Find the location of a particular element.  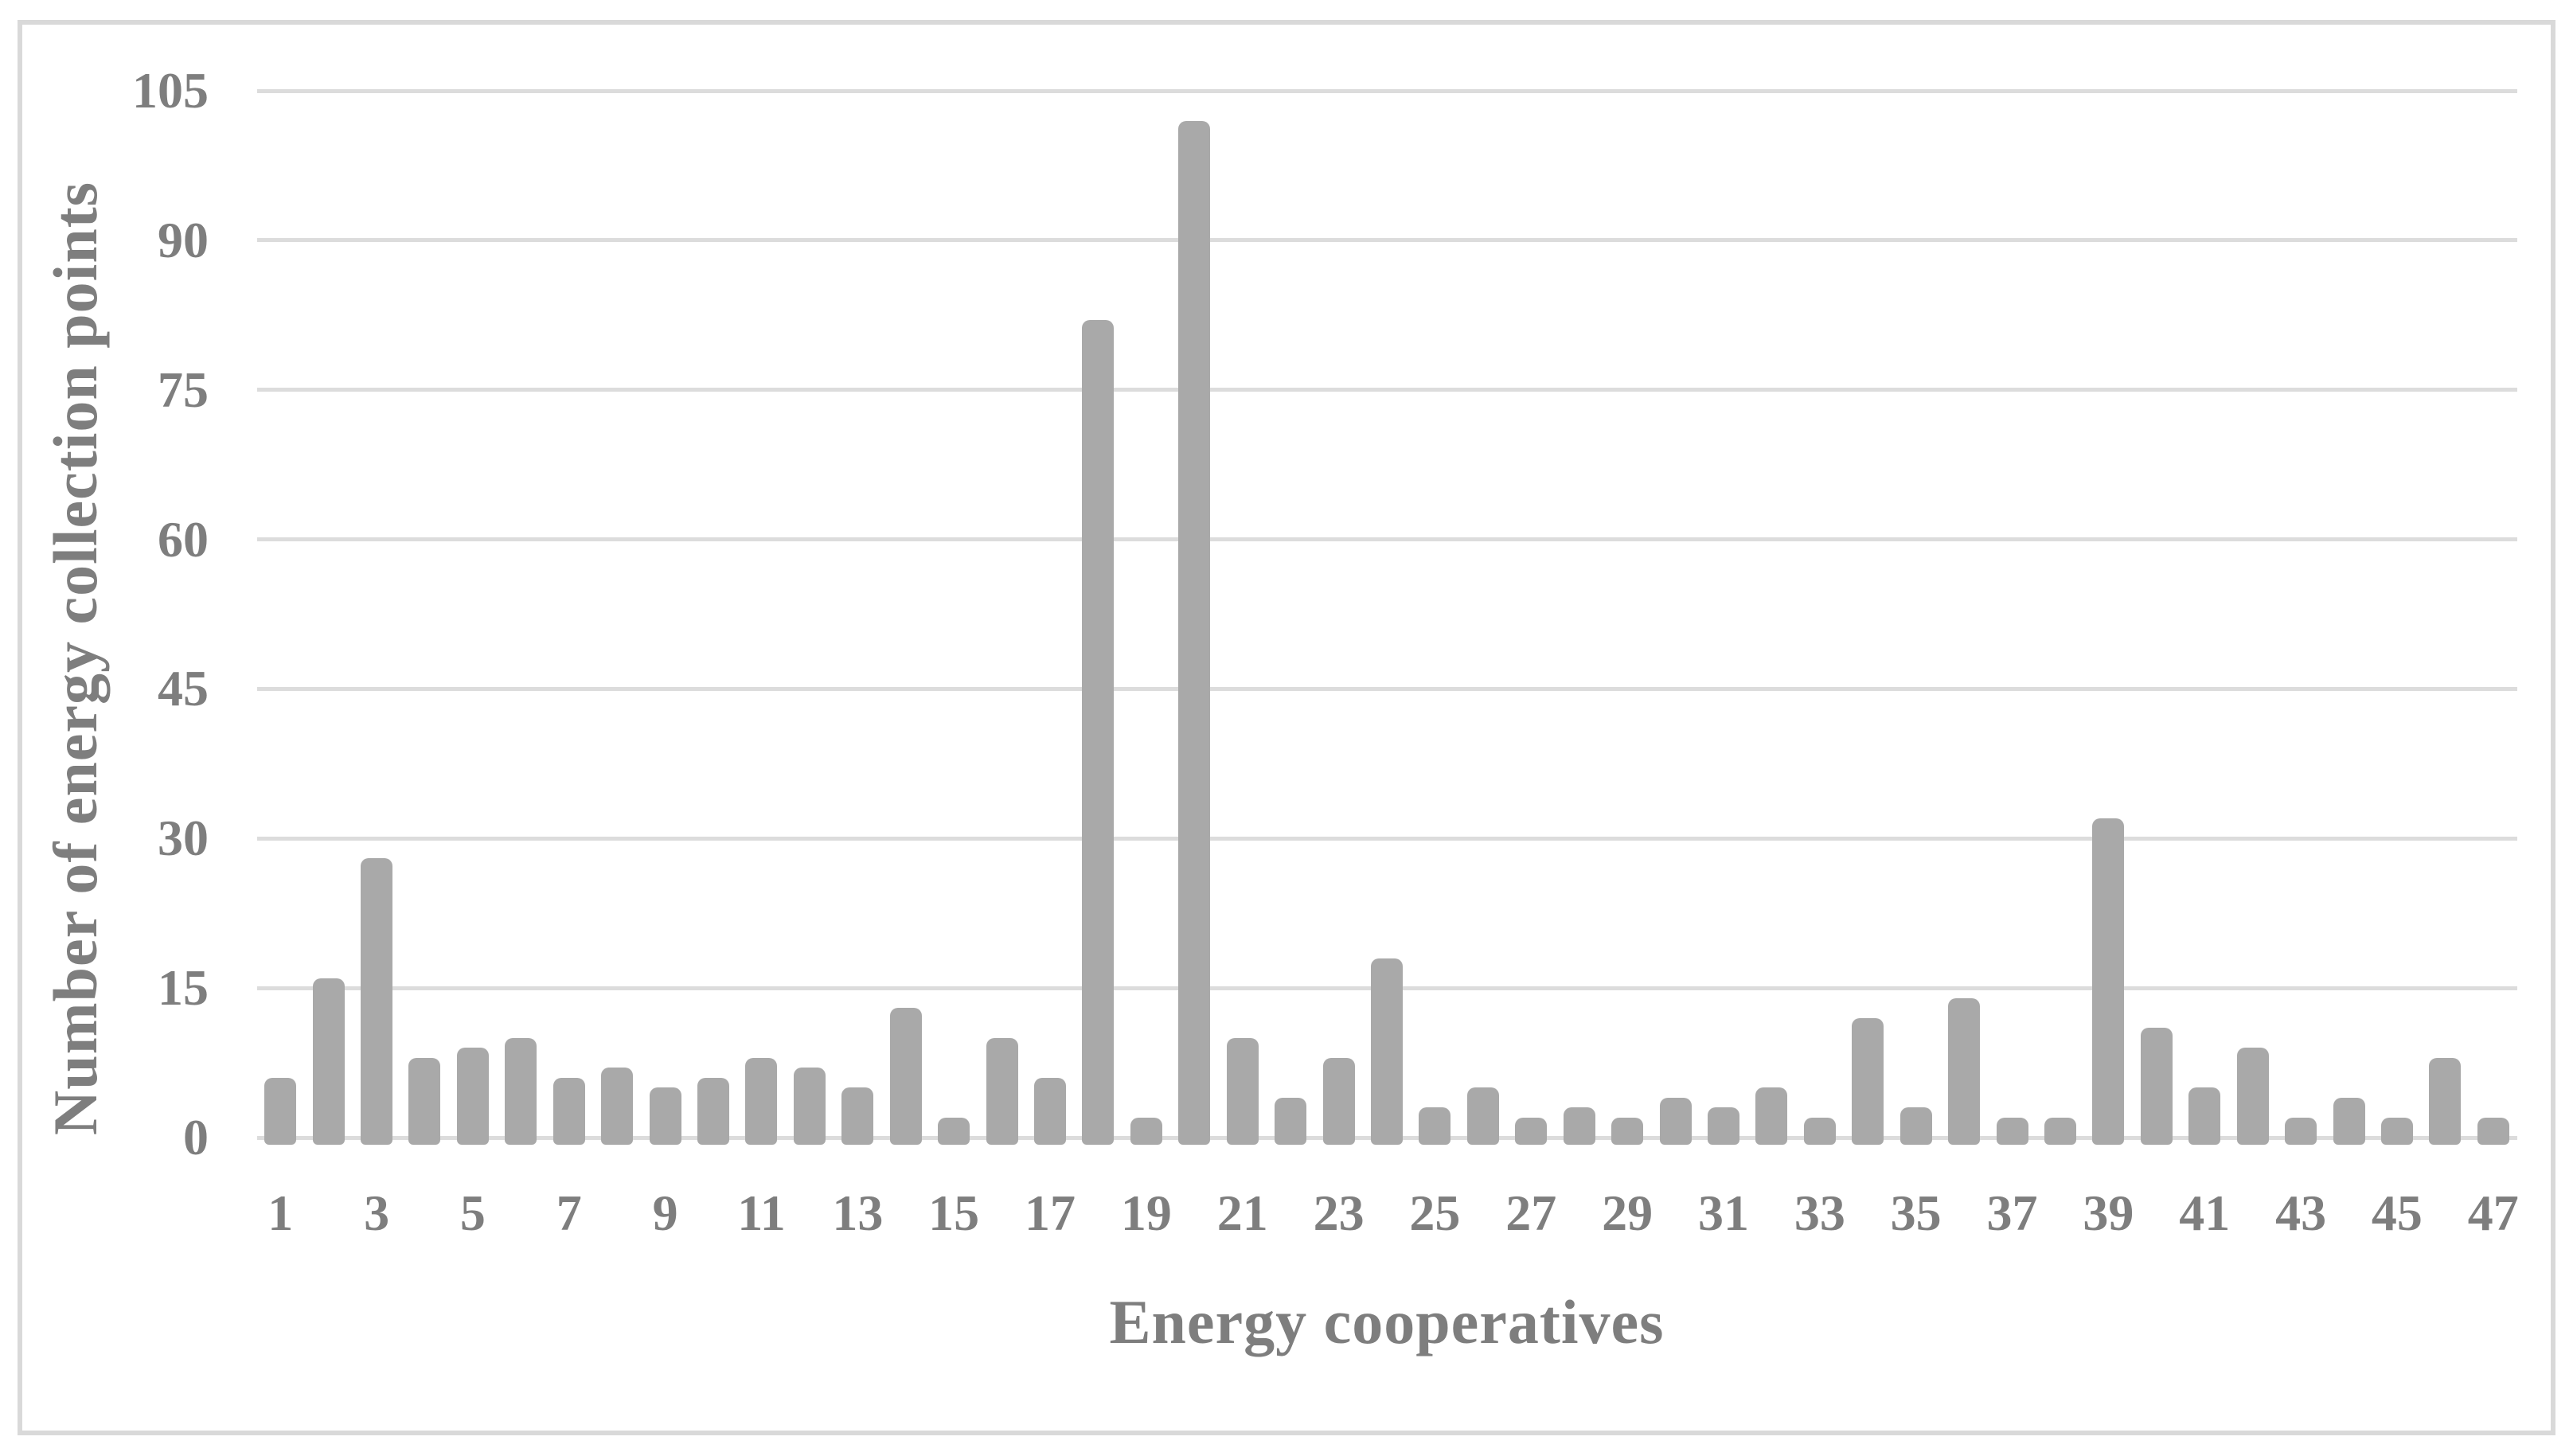

x-tick-label-21: 21 is located at coordinates (1242, 1213).